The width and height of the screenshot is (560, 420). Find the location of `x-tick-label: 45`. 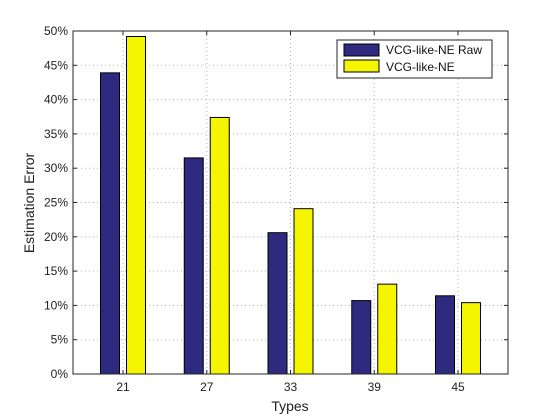

x-tick-label: 45 is located at coordinates (458, 387).